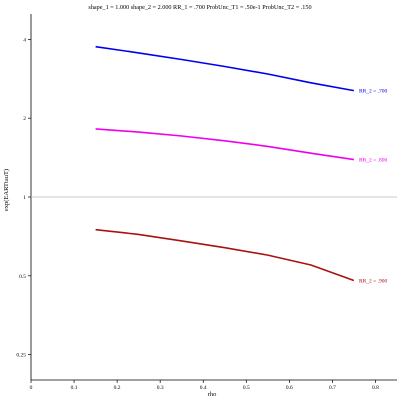  What do you see at coordinates (289, 388) in the screenshot?
I see `x-tick-label: 0.6` at bounding box center [289, 388].